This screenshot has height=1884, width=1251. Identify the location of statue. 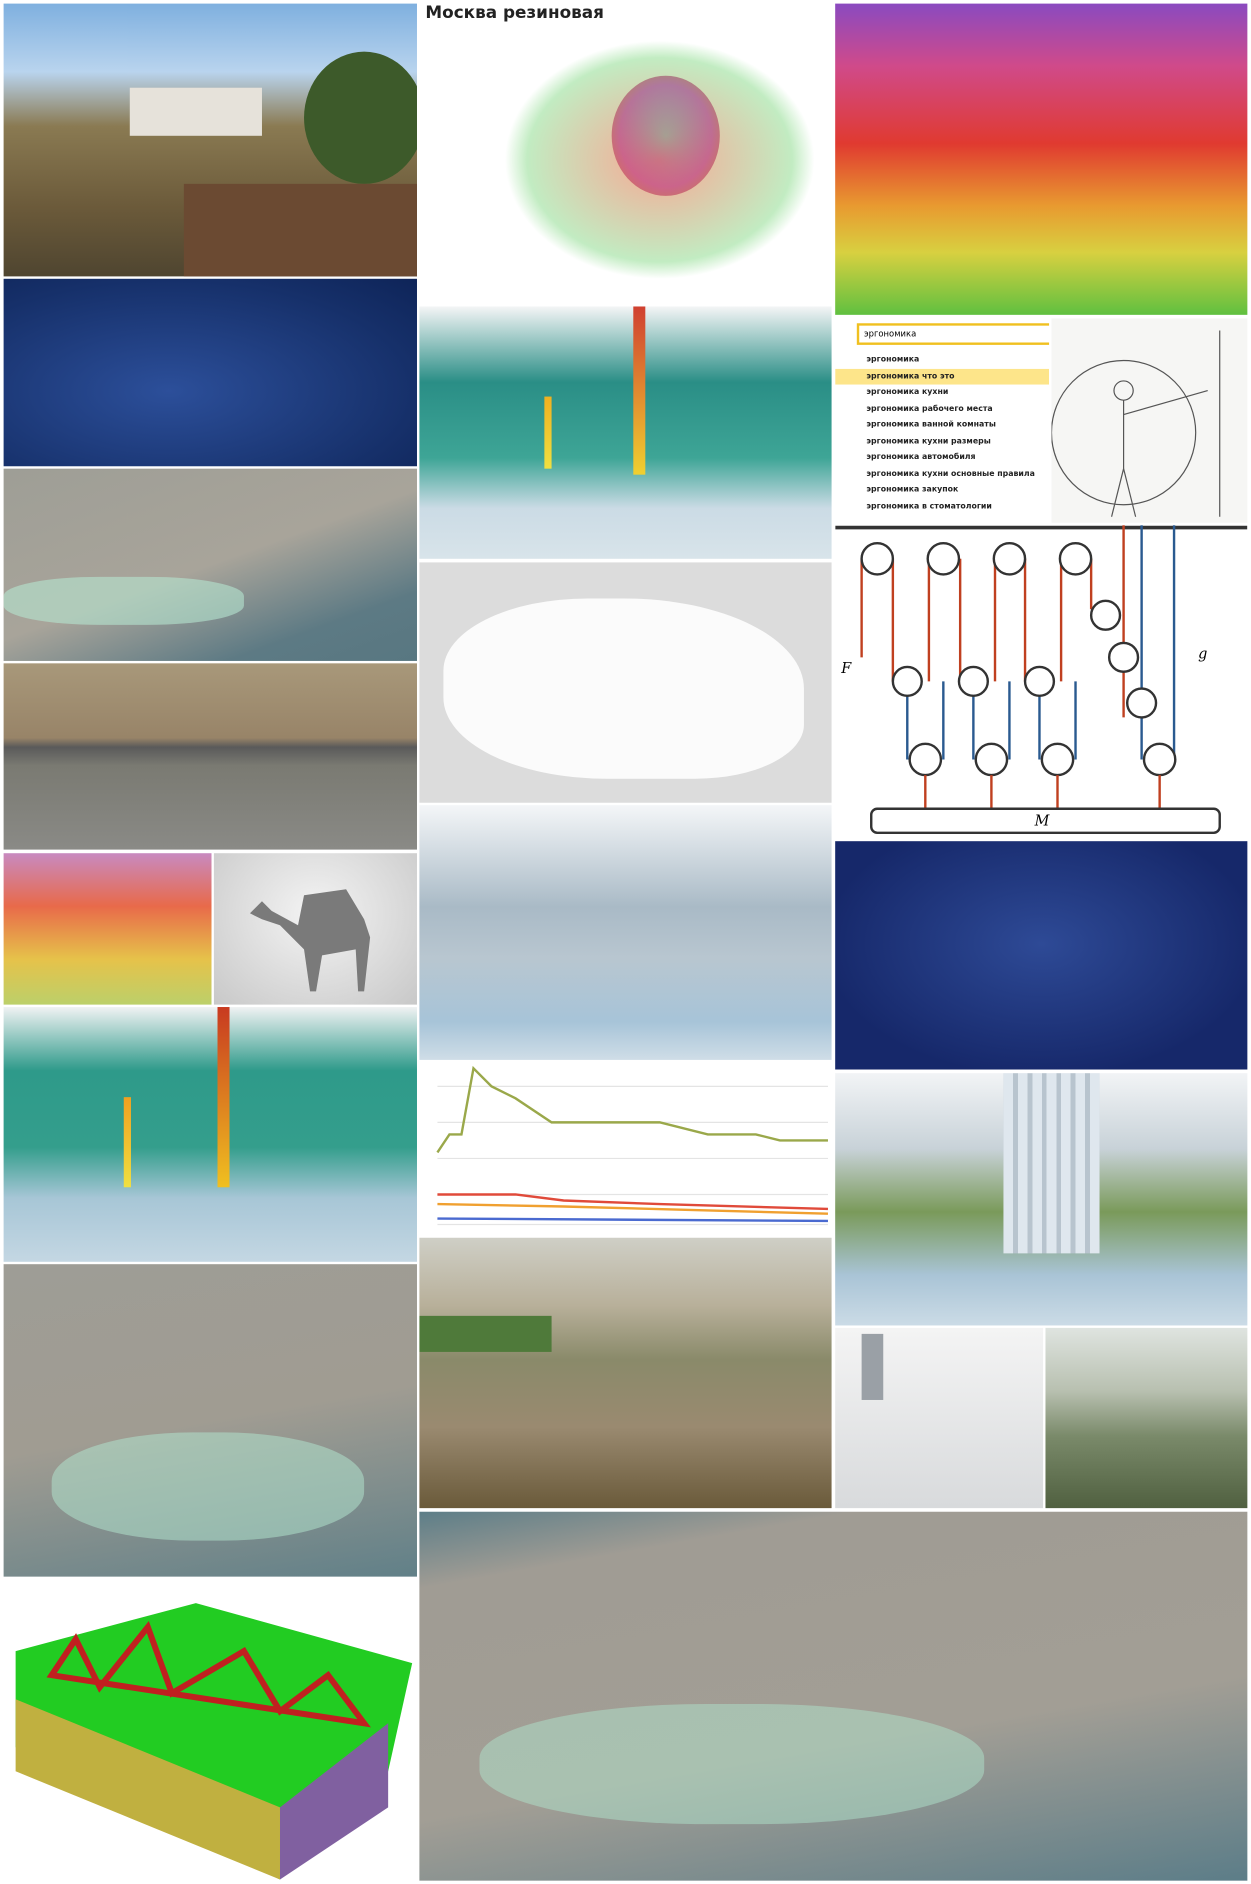
(872, 1366).